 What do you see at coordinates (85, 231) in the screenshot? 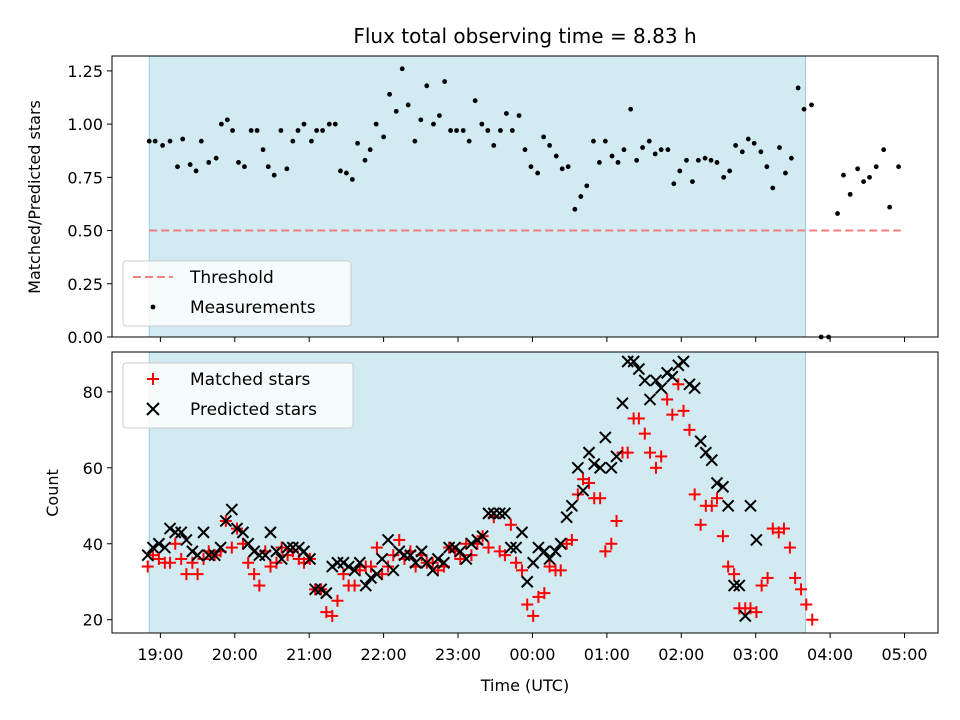
I see `top-y-tick-label: 0.50` at bounding box center [85, 231].